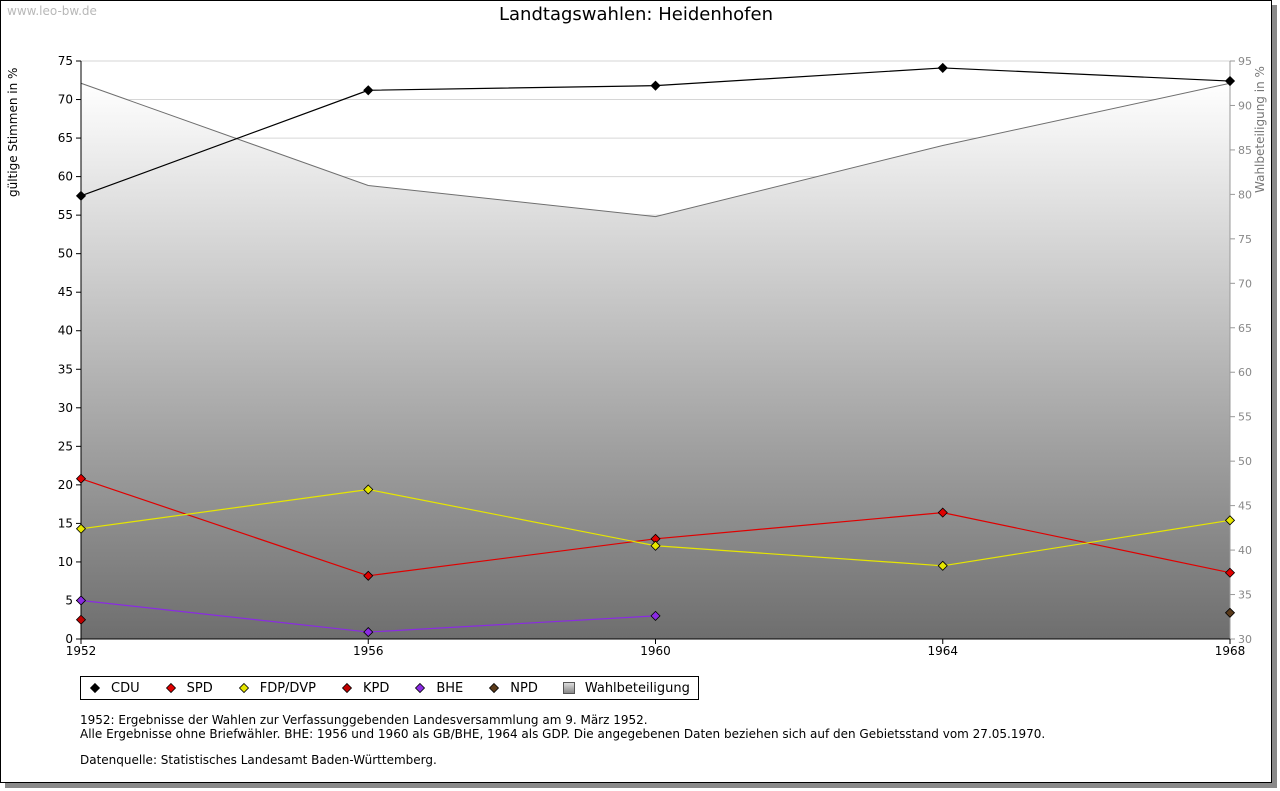 The width and height of the screenshot is (1280, 791). I want to click on legend-item-wahlbeteiligung: Wahlbeteiligung, so click(626, 688).